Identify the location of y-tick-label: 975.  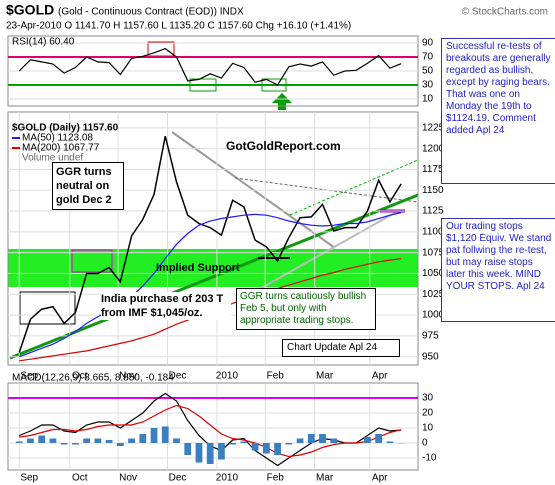
(430, 336).